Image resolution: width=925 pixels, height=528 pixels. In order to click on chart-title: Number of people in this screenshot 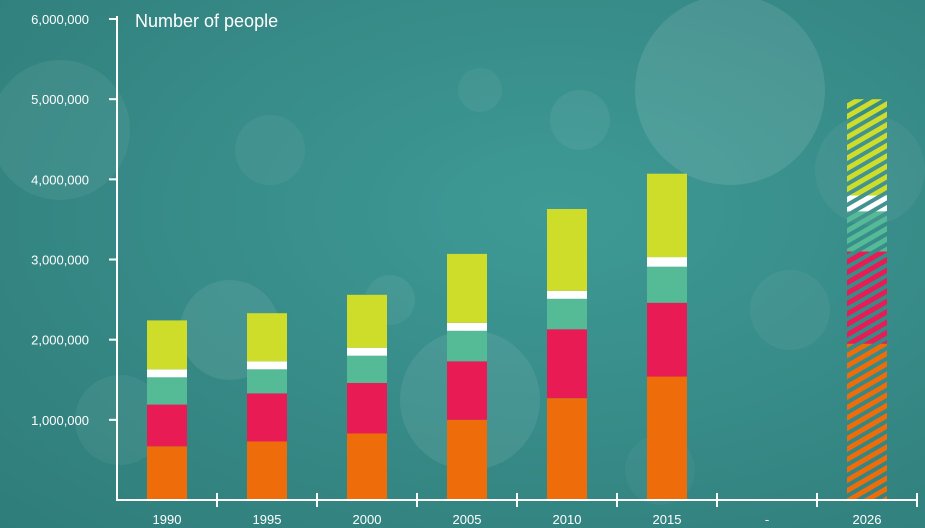, I will do `click(206, 21)`.